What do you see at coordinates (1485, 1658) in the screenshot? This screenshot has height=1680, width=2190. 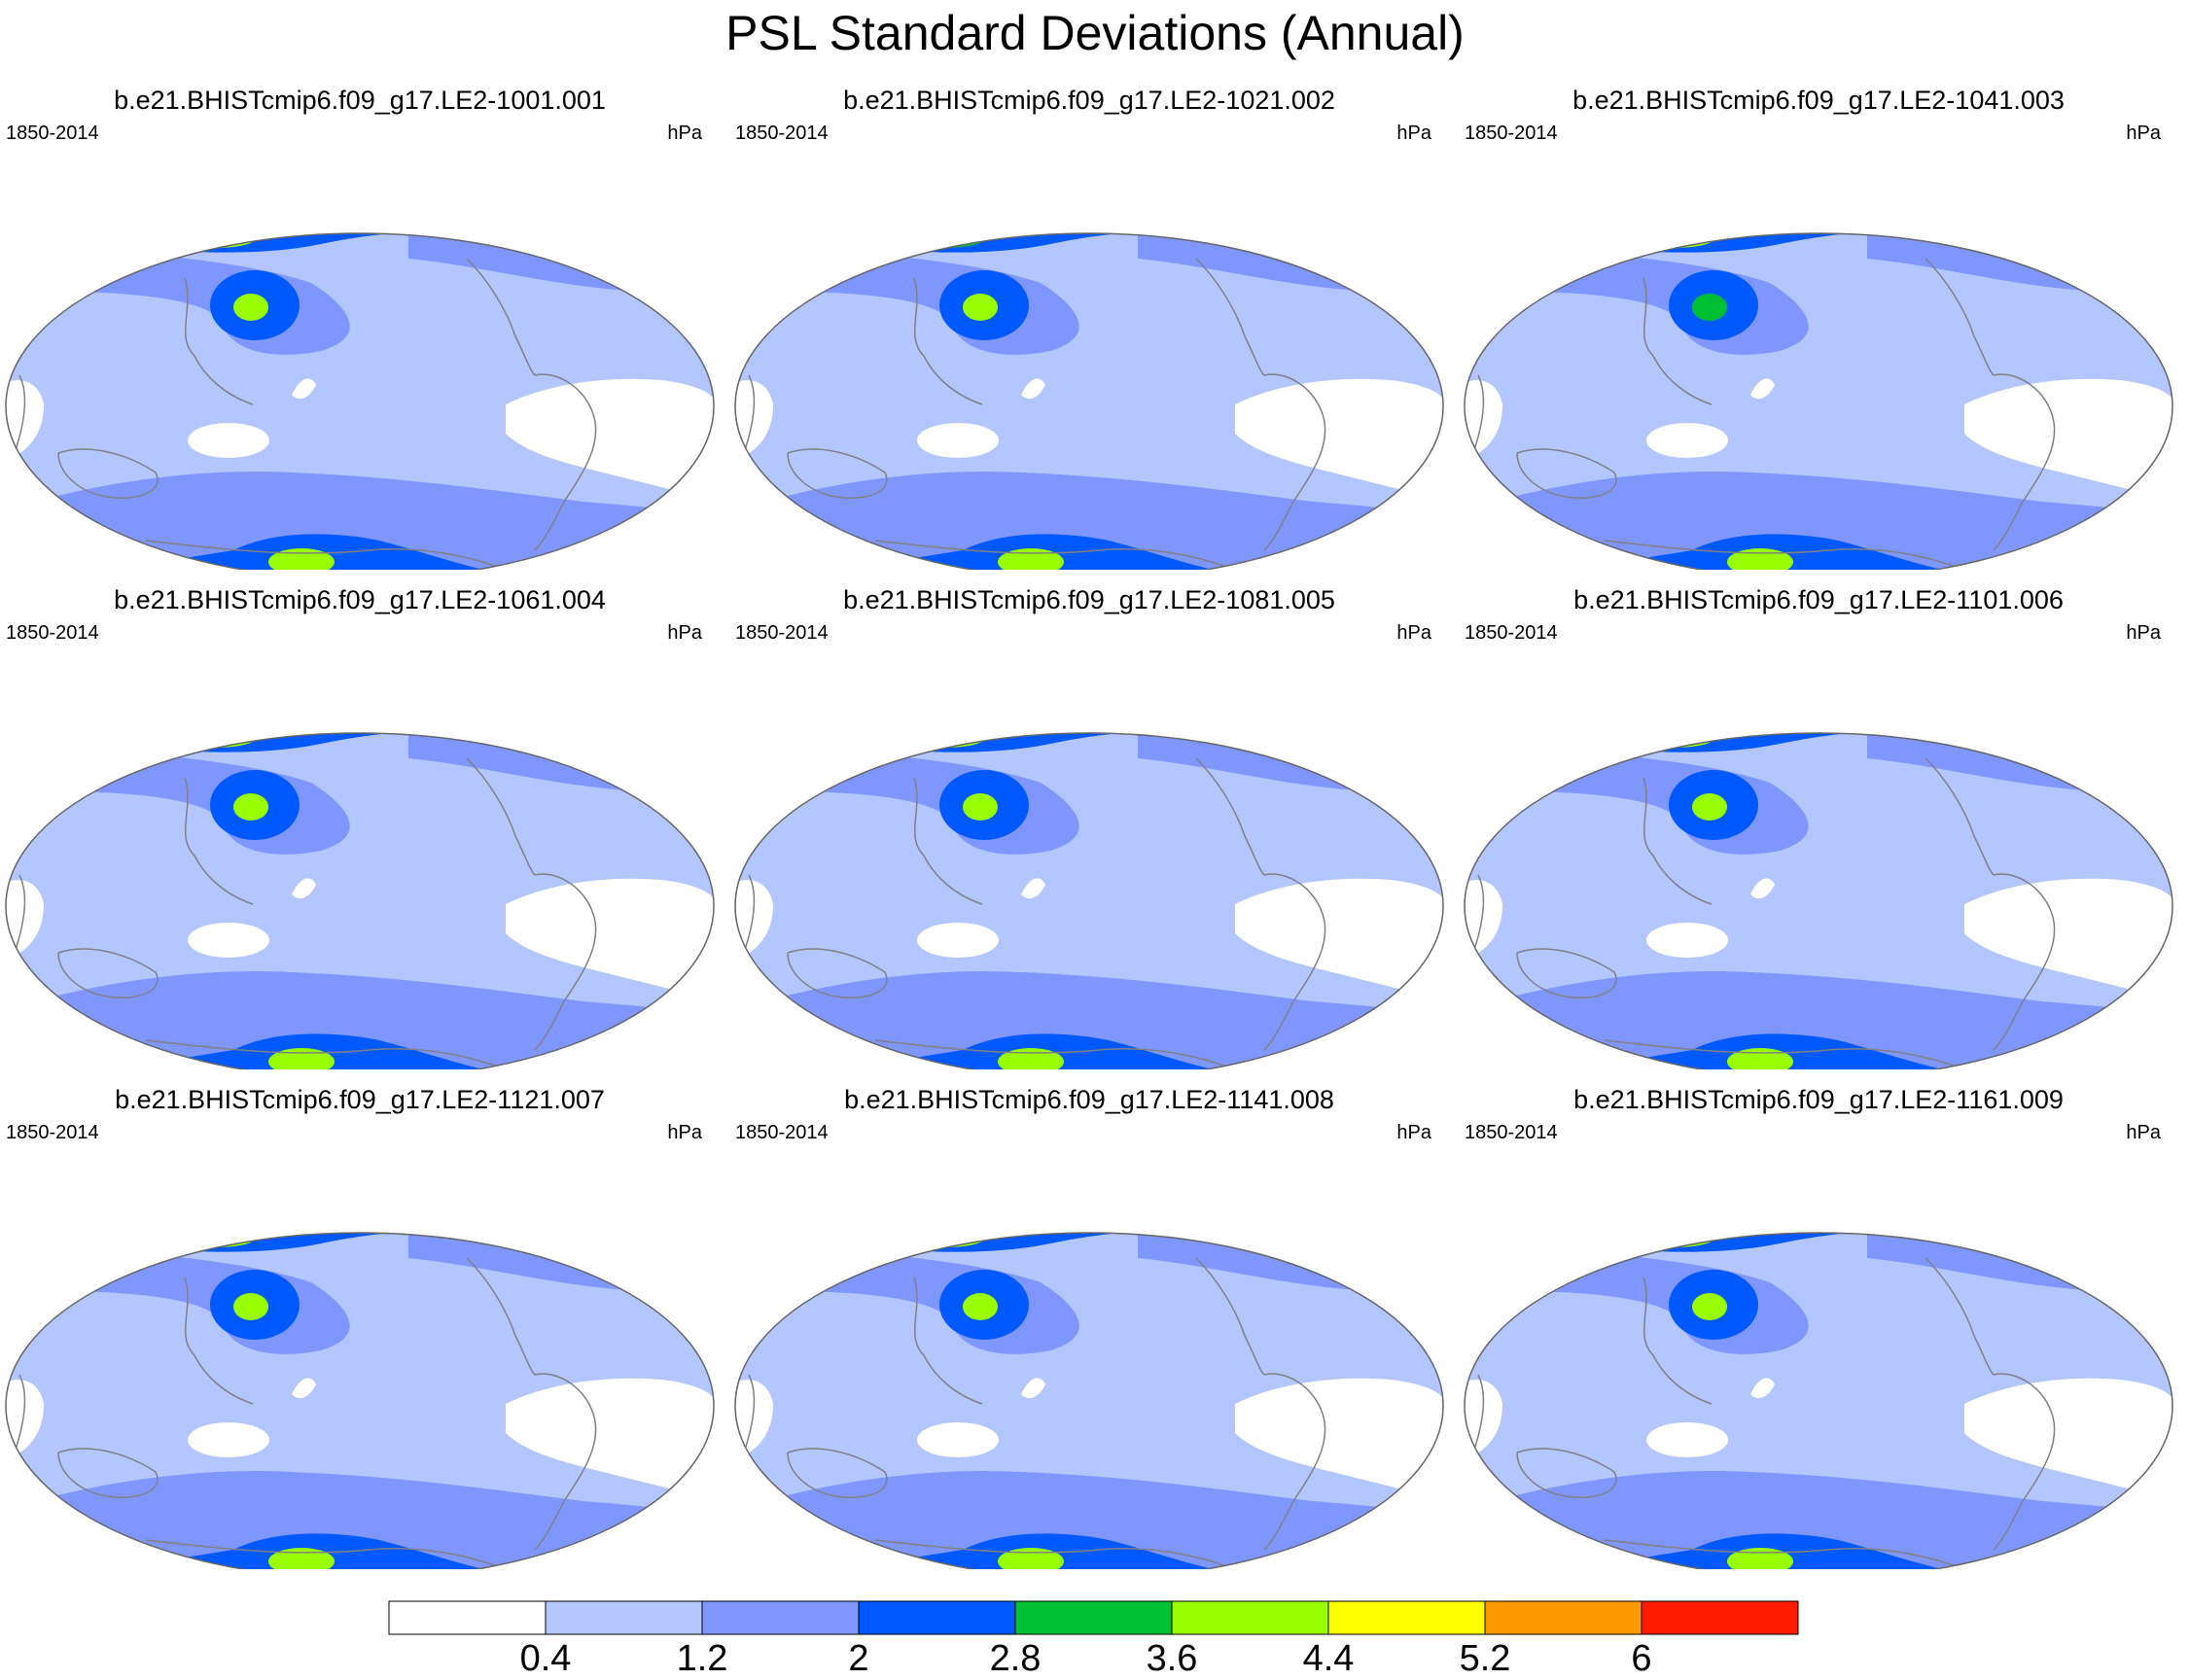 I see `colorbar-tick-label: 5.2` at bounding box center [1485, 1658].